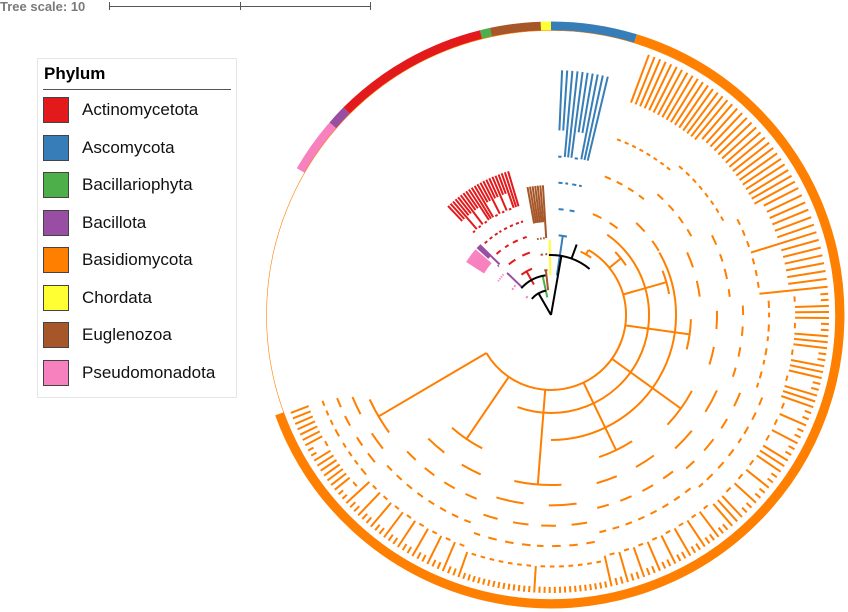 The image size is (848, 612). What do you see at coordinates (127, 334) in the screenshot?
I see `legend-label: Euglenozoa` at bounding box center [127, 334].